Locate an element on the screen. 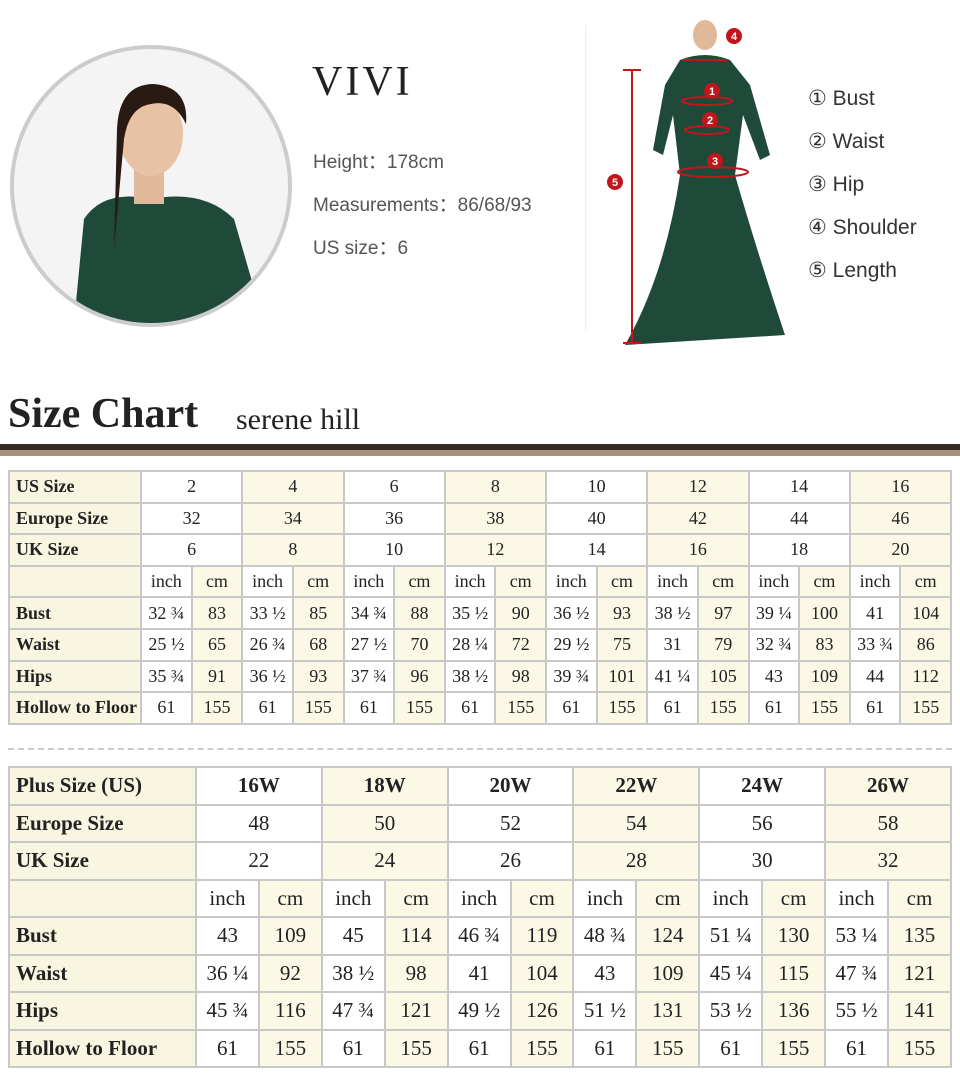 The width and height of the screenshot is (960, 1084). table-cell: 109 is located at coordinates (668, 973).